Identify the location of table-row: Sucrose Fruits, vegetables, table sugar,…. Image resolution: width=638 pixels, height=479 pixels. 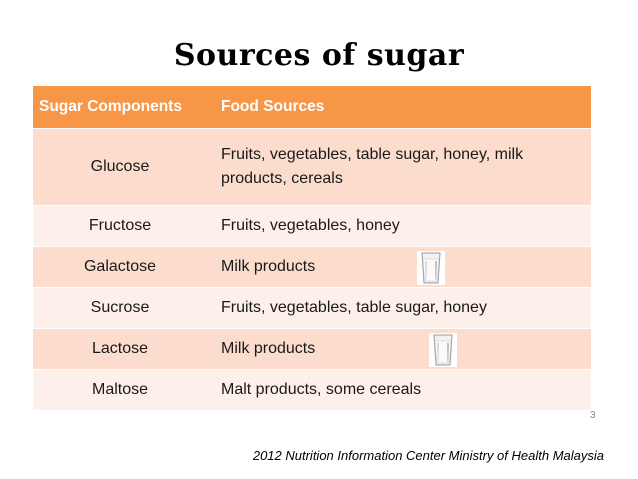
(312, 308).